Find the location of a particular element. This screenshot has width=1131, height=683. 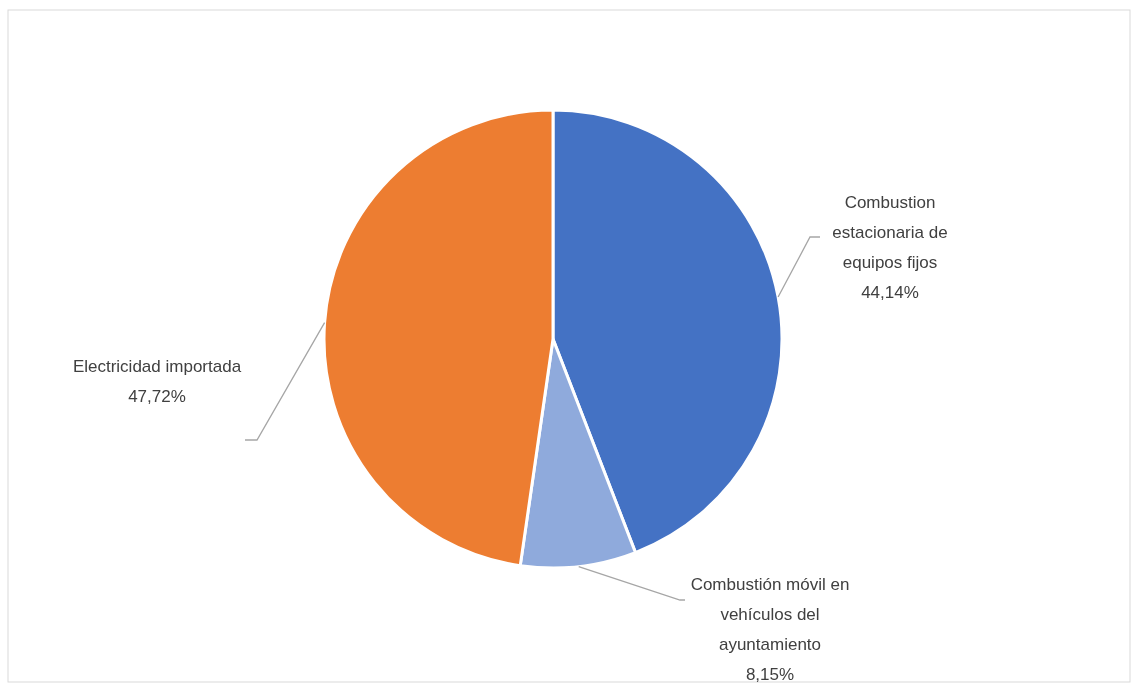

slice-label: Combustión móvil en vehículos del ayuntamiento is located at coordinates (770, 614).